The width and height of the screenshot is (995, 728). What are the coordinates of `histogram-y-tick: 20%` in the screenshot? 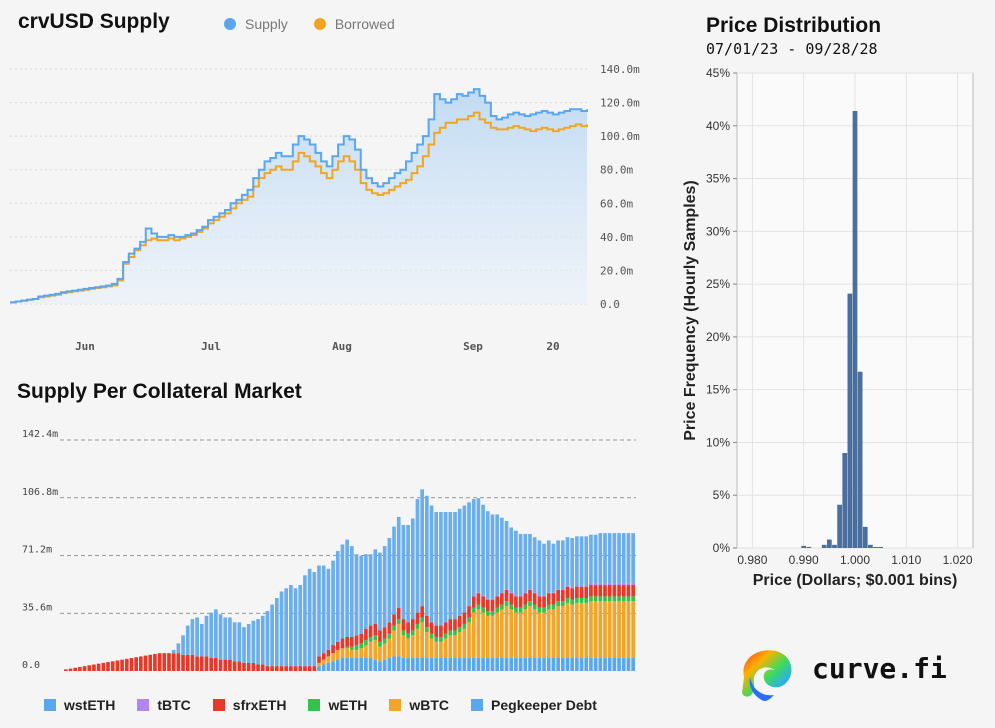 It's located at (718, 337).